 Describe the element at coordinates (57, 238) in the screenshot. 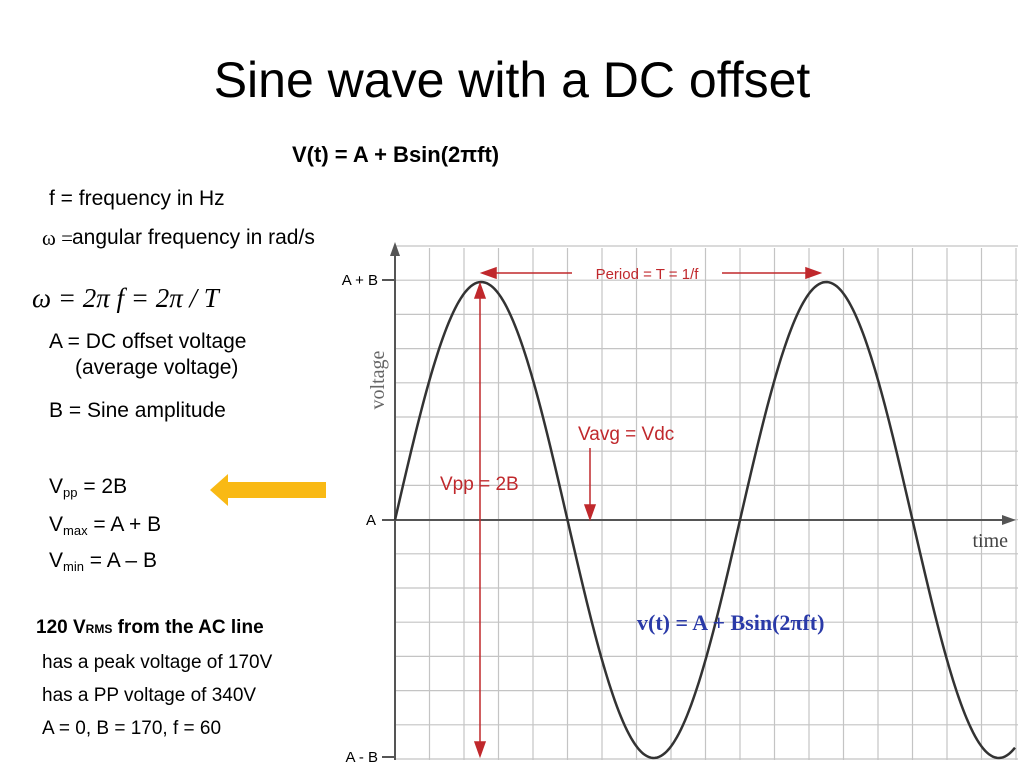

I see `omega-symbol: ω =` at that location.